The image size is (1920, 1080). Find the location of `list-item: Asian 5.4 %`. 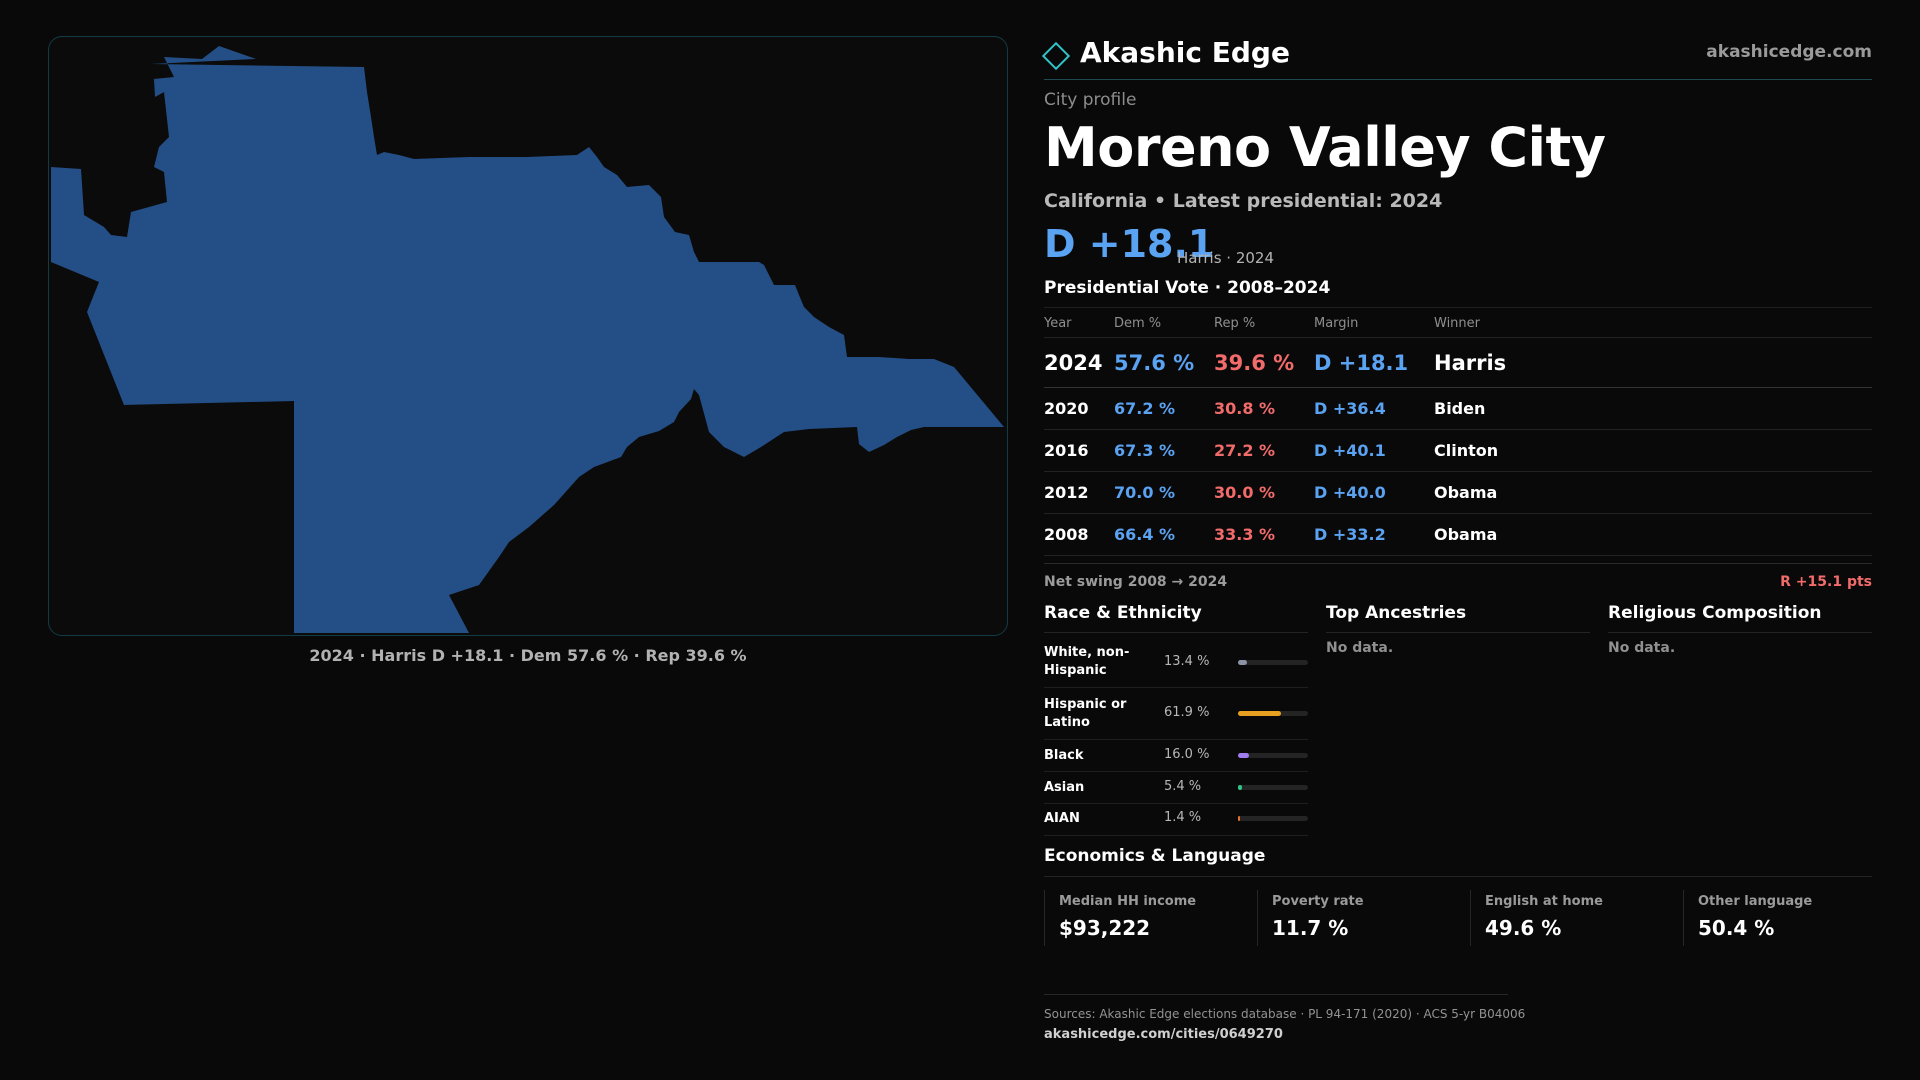

list-item: Asian 5.4 % is located at coordinates (1176, 788).